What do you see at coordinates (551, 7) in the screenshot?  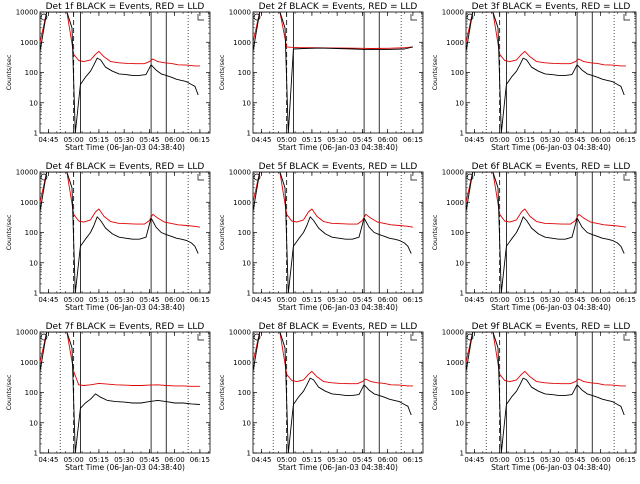 I see `panel-title: Det 3f BLACK = Events, RED = LLD` at bounding box center [551, 7].